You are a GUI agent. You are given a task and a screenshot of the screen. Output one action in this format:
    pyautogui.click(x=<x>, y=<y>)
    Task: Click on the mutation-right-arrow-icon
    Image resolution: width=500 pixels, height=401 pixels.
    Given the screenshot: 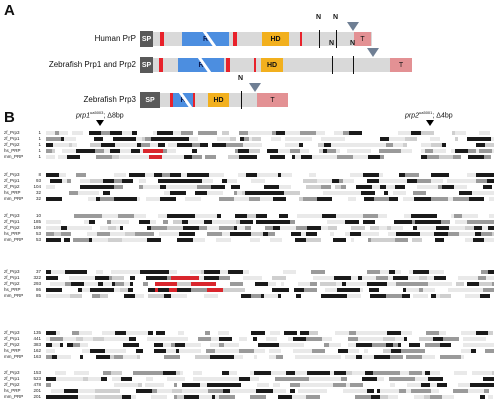 What is the action you would take?
    pyautogui.click(x=430, y=123)
    